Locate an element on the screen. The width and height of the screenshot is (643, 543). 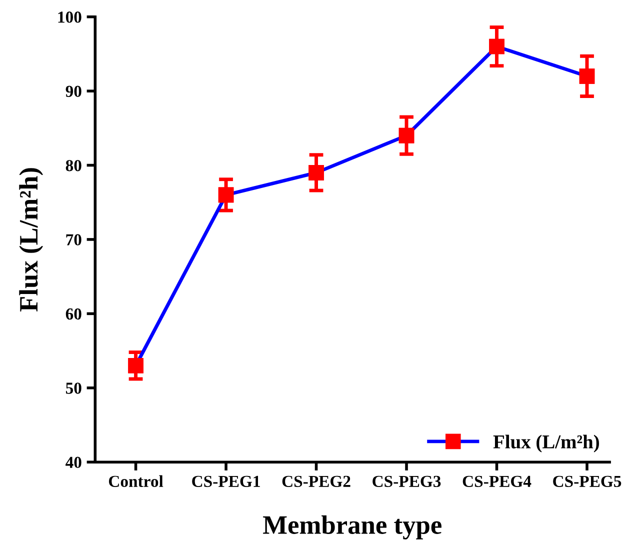
x-tick-label: CS-PEG4 is located at coordinates (497, 482).